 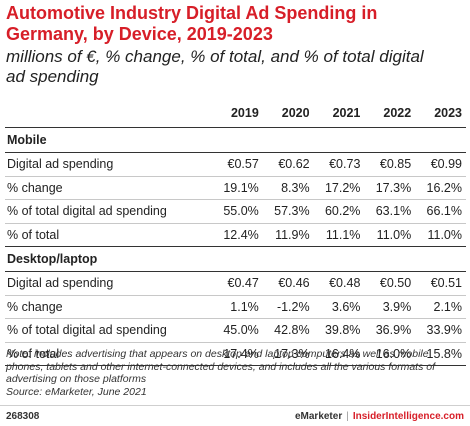 I want to click on value-cell: 36.9%, so click(x=390, y=330).